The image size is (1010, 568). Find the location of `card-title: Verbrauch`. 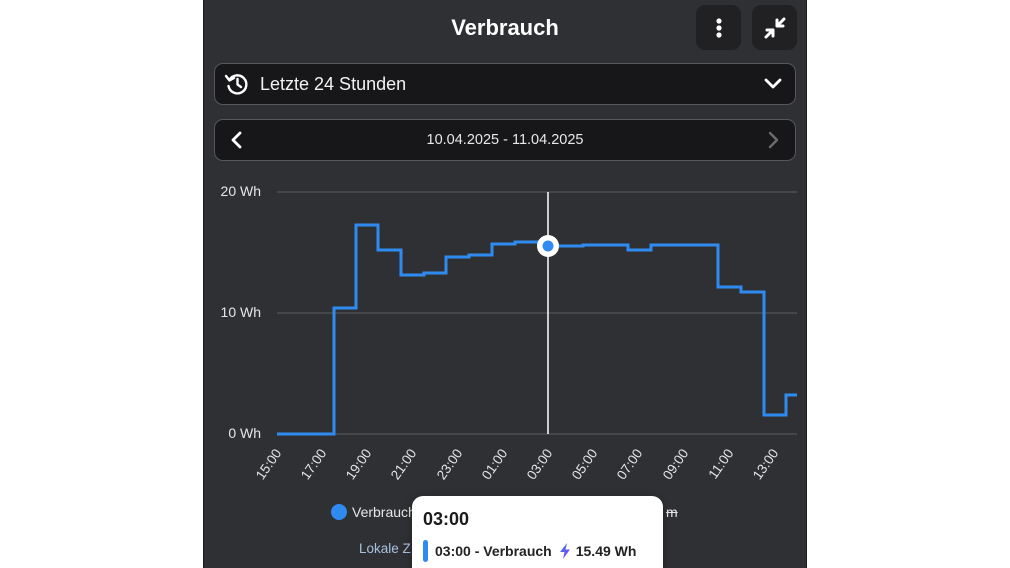

card-title: Verbrauch is located at coordinates (505, 27).